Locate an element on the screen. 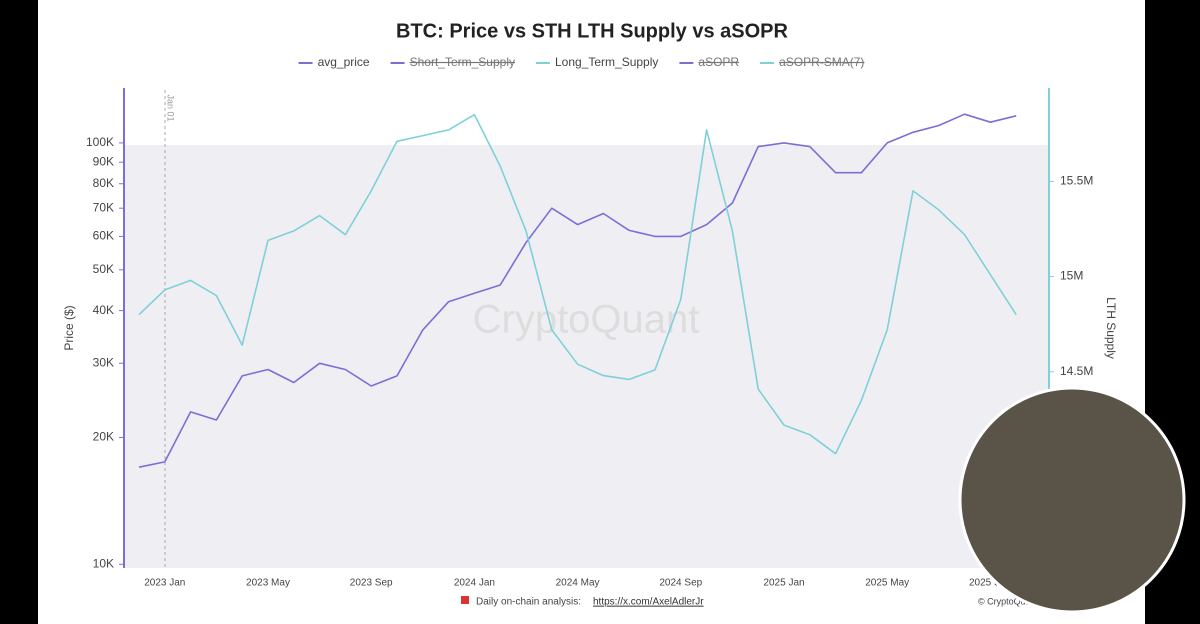  x-tick-label: 2025 May is located at coordinates (887, 583).